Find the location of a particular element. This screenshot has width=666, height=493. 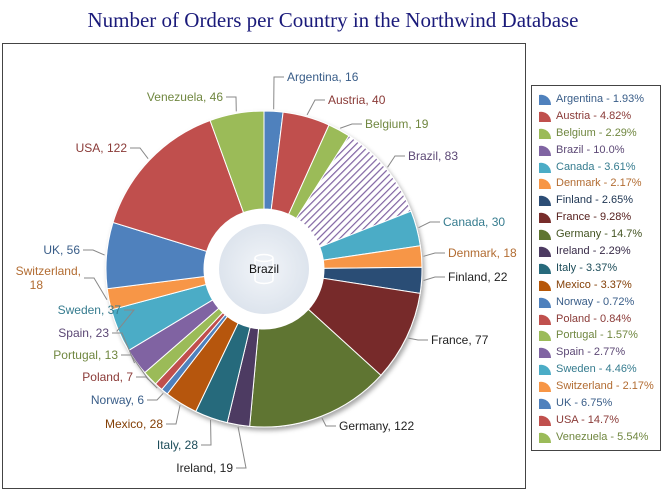

legend-item-sweden: Sweden - 4.46% is located at coordinates (596, 369).